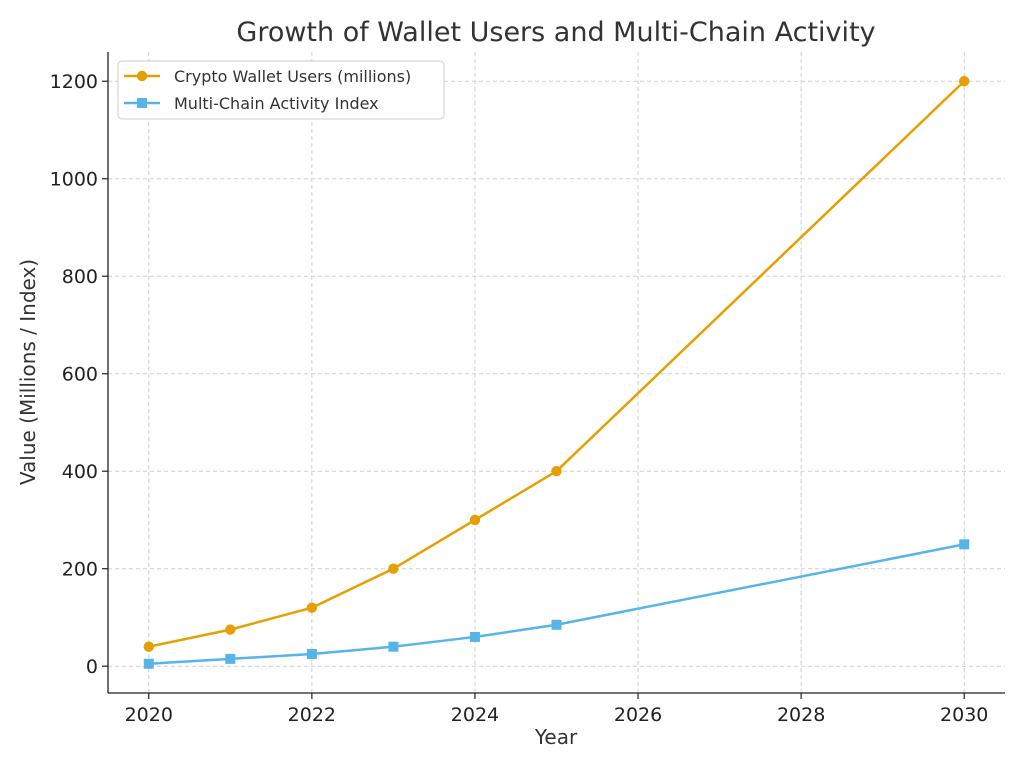 This screenshot has height=768, width=1024. What do you see at coordinates (80, 472) in the screenshot?
I see `y-tick-label: 400` at bounding box center [80, 472].